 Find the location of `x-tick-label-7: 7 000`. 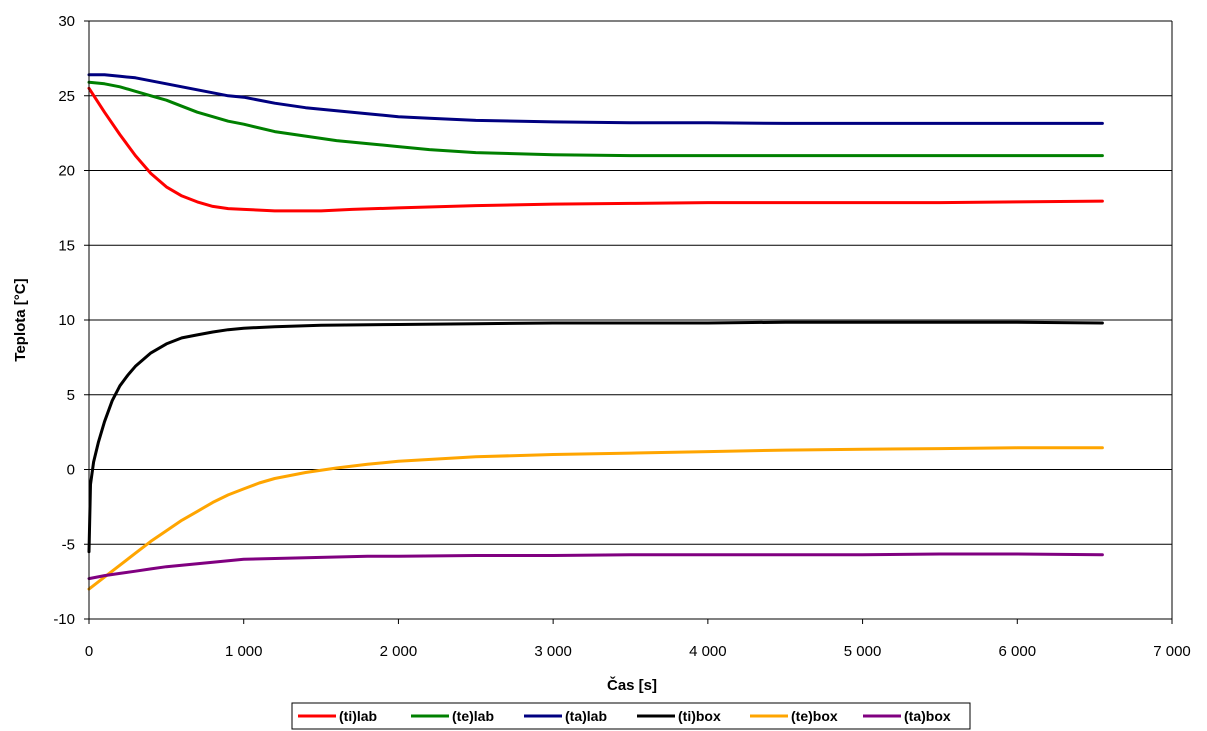

x-tick-label-7: 7 000 is located at coordinates (1172, 651).